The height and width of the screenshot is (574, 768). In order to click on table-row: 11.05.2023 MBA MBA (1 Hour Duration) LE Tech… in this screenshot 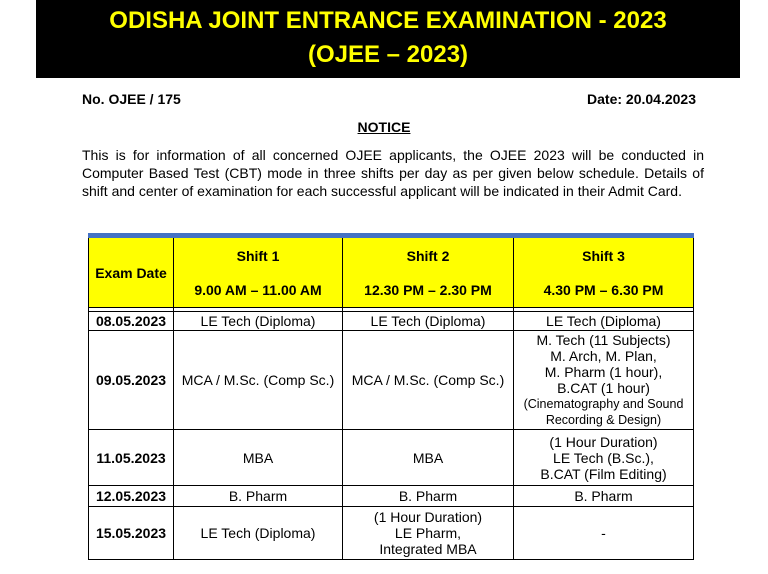, I will do `click(391, 457)`.